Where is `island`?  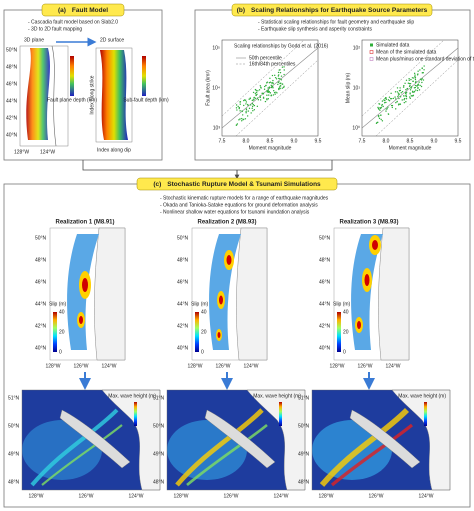 island is located at coordinates (385, 439).